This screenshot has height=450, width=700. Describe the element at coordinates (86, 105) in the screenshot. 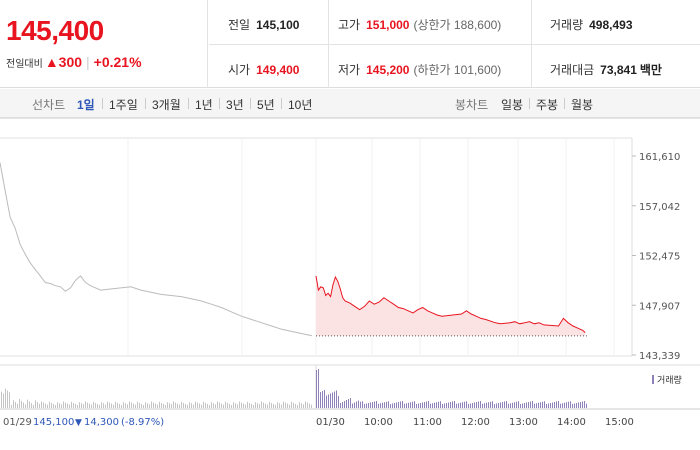

I see `tab-1day: 1일` at that location.